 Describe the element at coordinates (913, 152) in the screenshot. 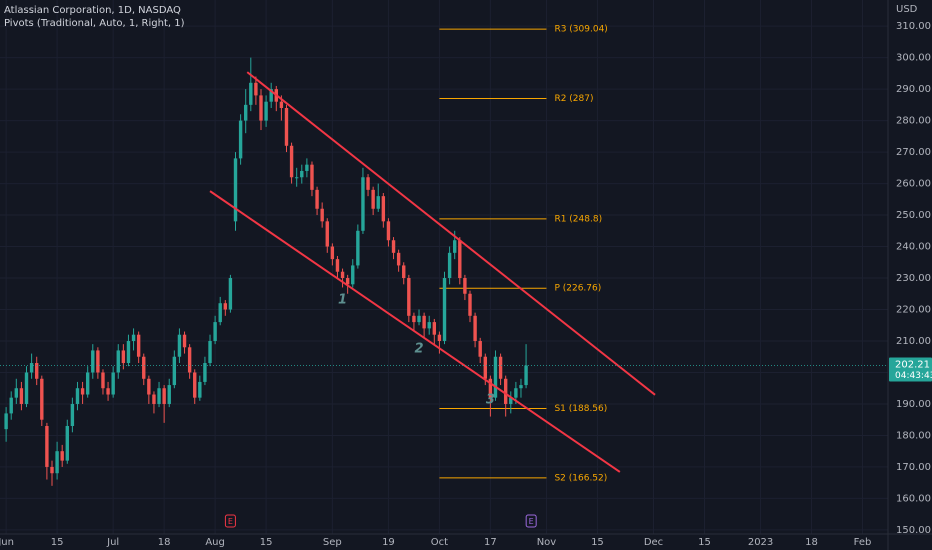

I see `y-tick-label: 270.00` at that location.